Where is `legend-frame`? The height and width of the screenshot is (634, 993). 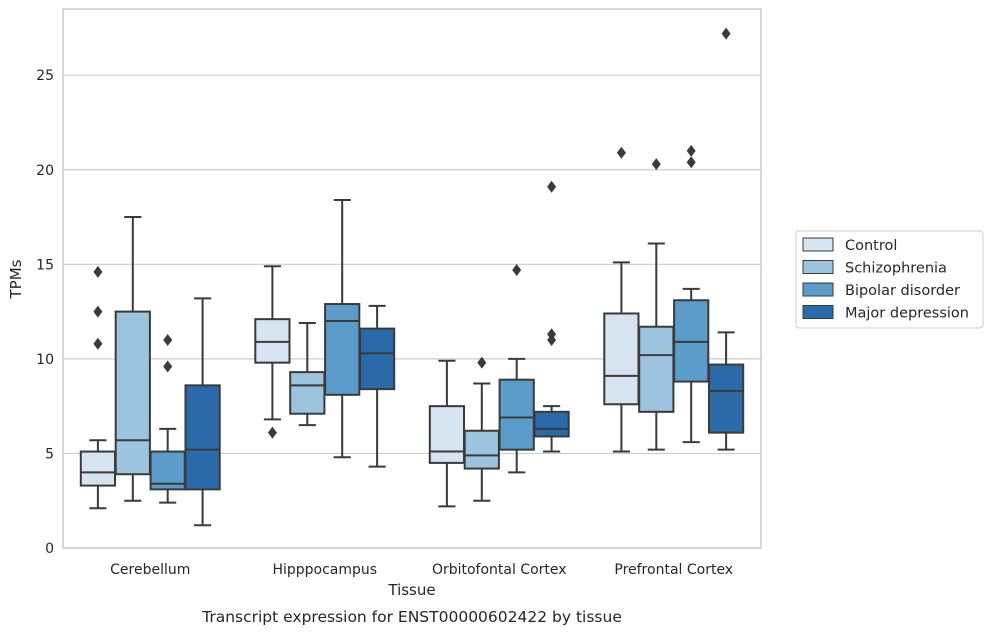 legend-frame is located at coordinates (889, 279).